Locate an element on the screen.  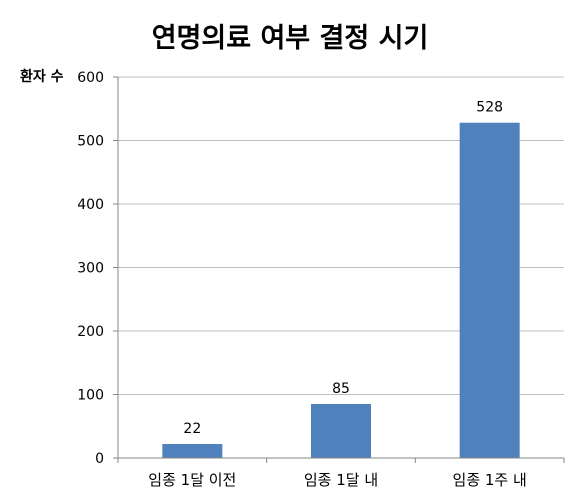
x-category-label: 임종 1달 내 is located at coordinates (341, 480).